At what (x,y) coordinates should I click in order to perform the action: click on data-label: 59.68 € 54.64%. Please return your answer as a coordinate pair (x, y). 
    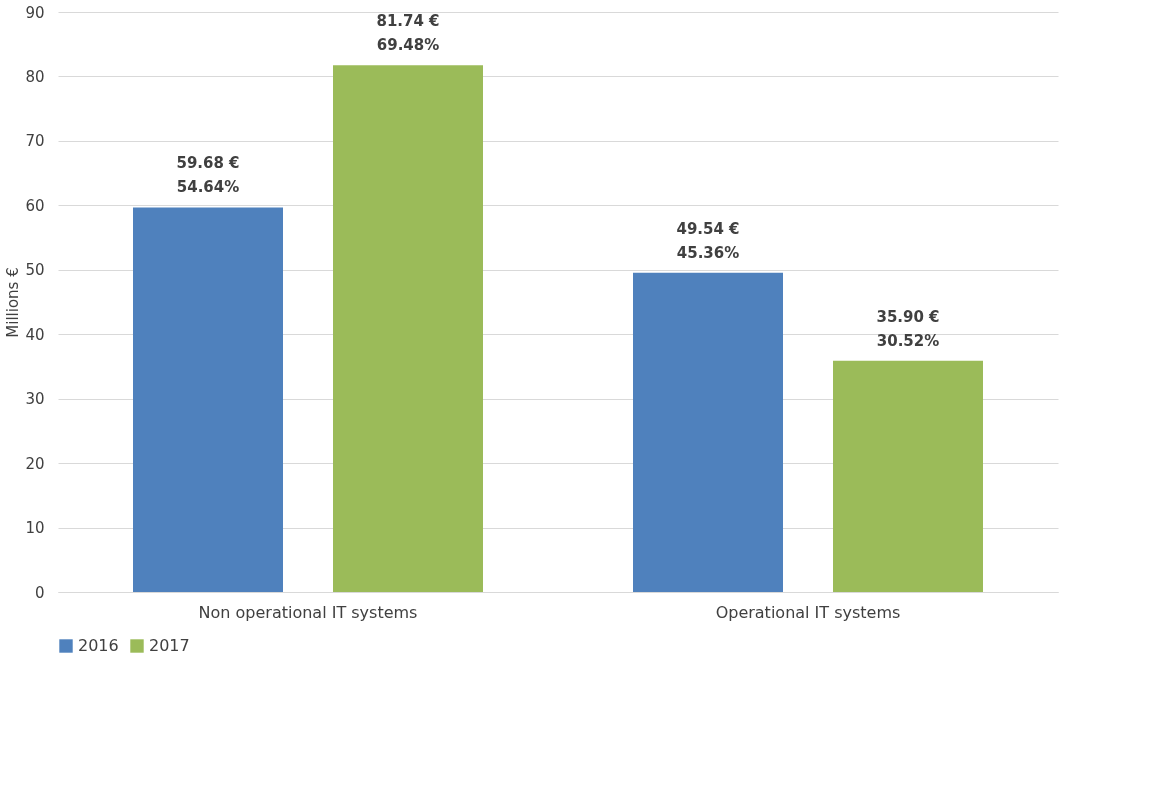
    Looking at the image, I should click on (208, 175).